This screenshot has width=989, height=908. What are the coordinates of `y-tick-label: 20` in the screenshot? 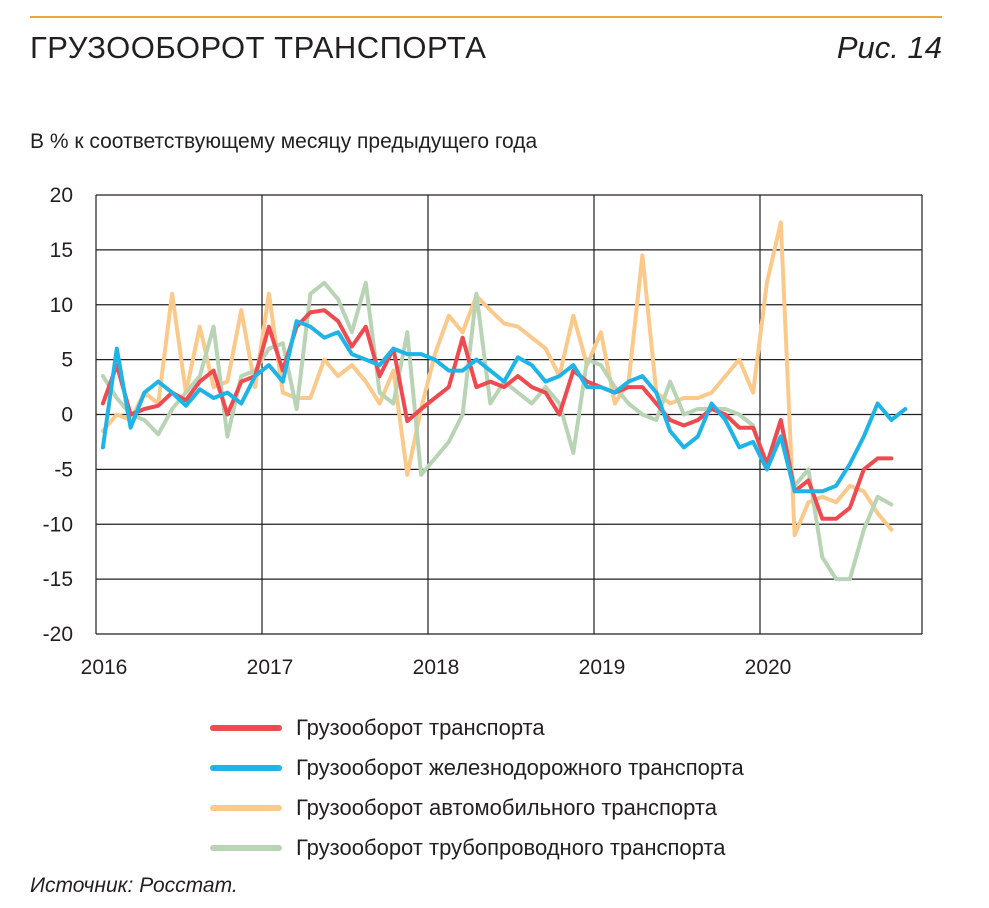 It's located at (61, 195).